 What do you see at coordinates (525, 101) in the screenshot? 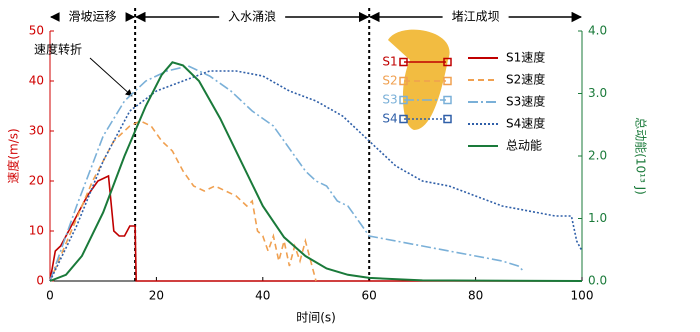
I see `legend-label: S3速度` at bounding box center [525, 101].